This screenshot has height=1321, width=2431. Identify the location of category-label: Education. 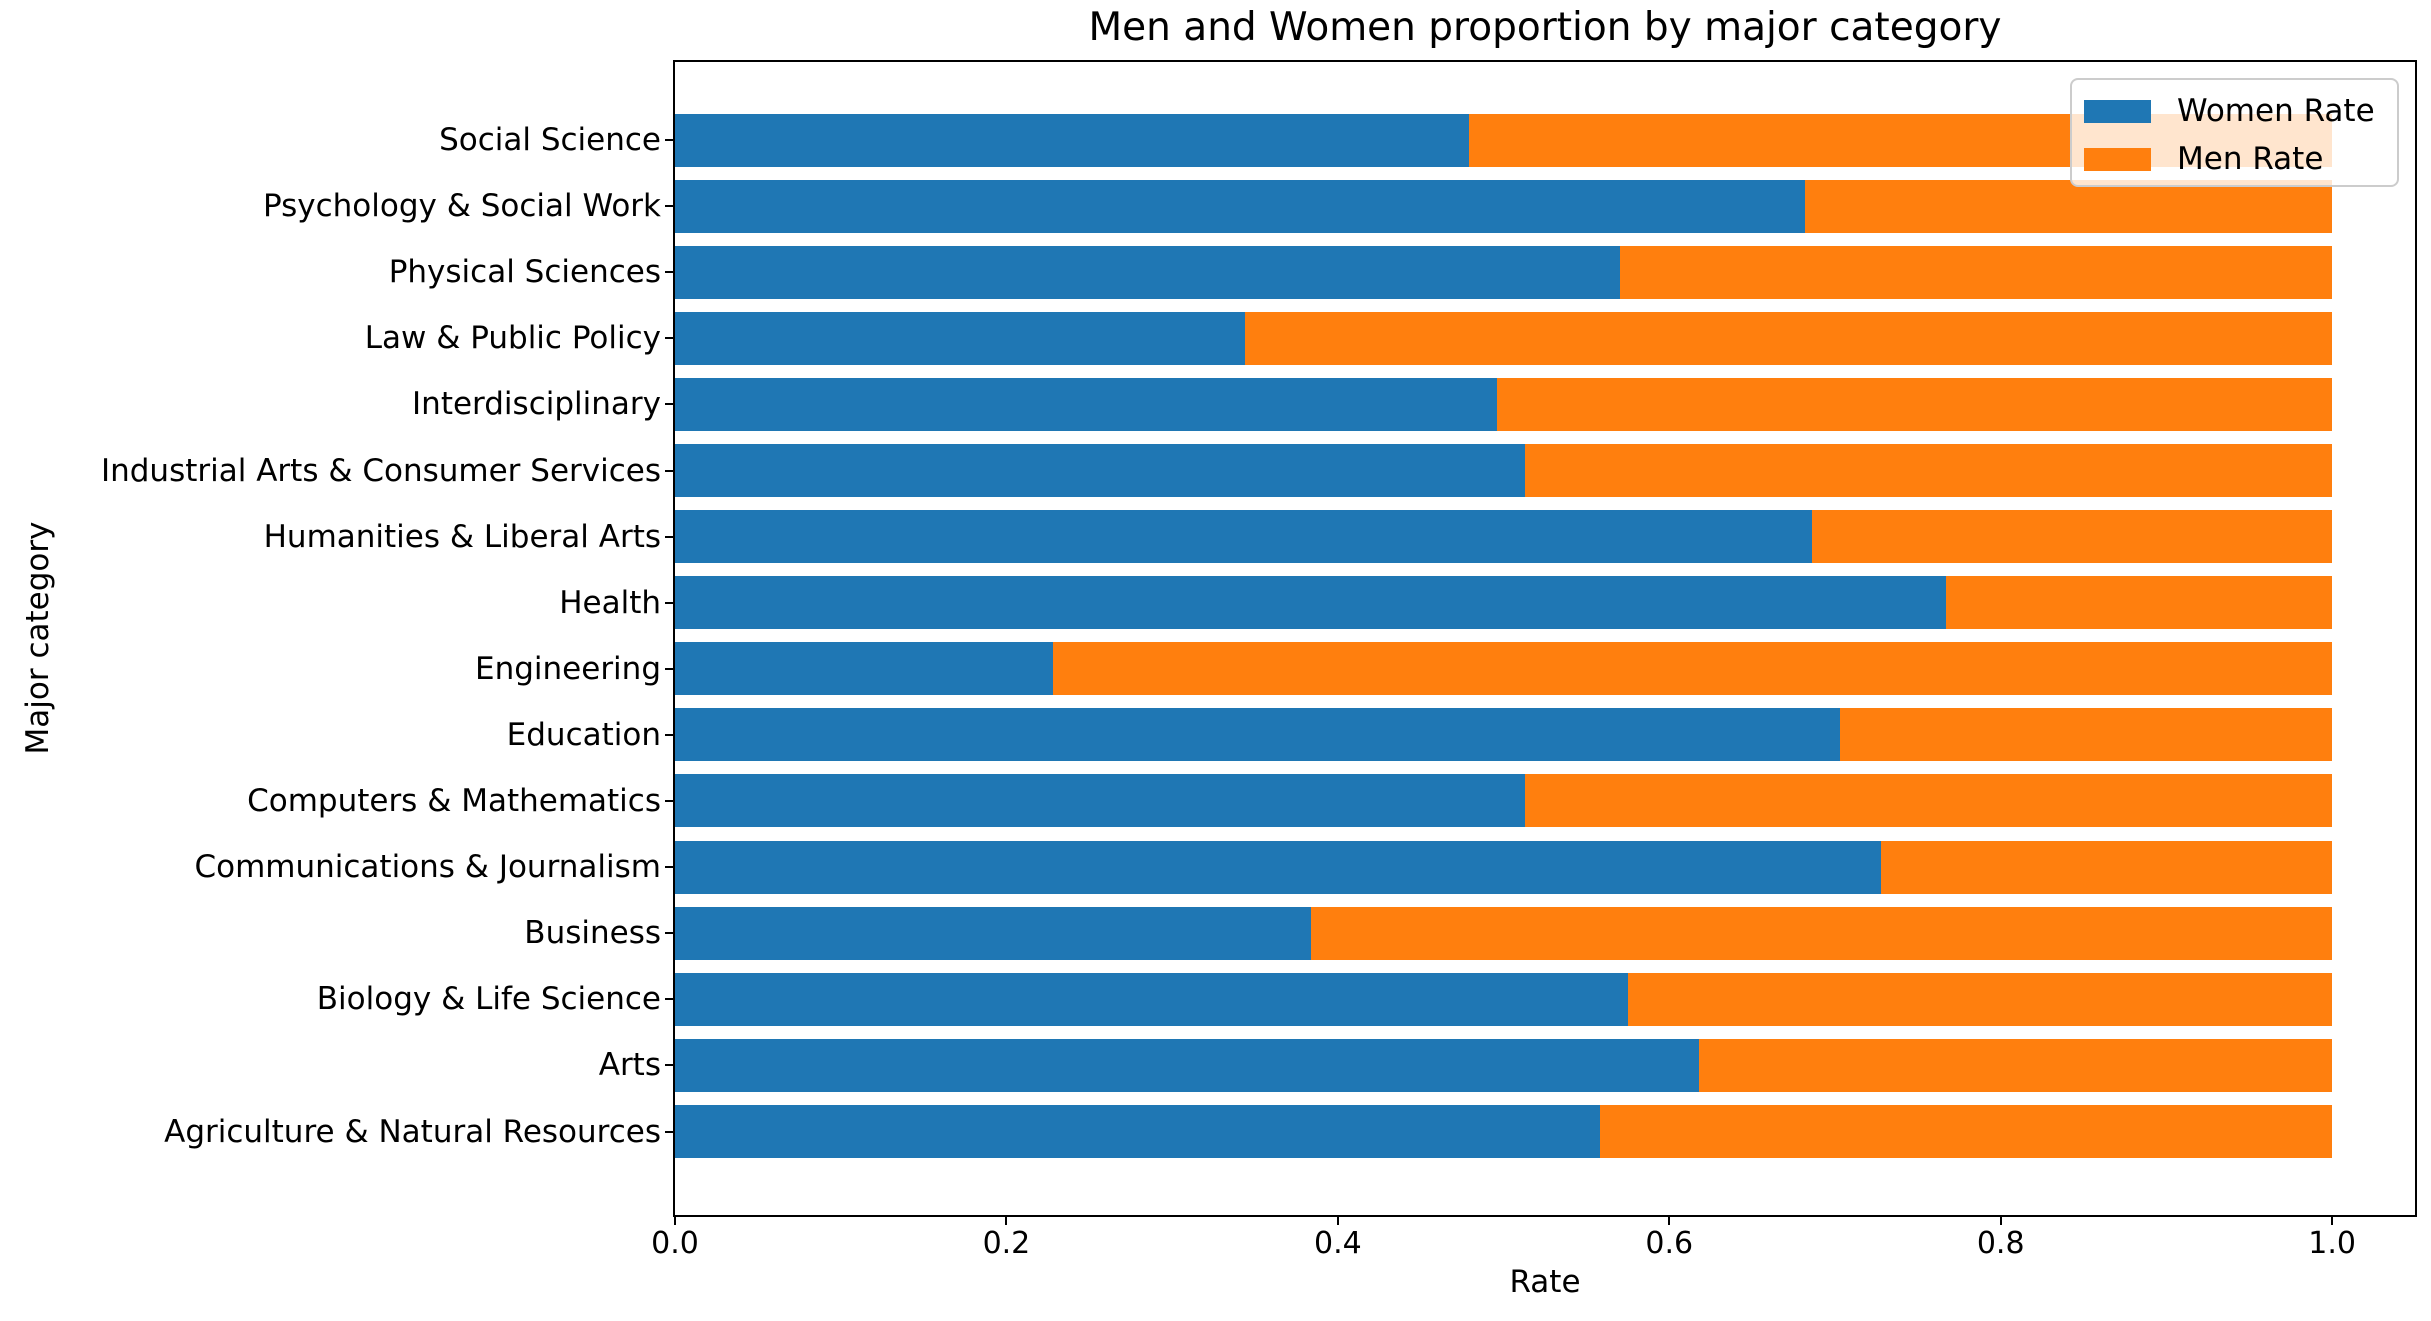
(583, 734).